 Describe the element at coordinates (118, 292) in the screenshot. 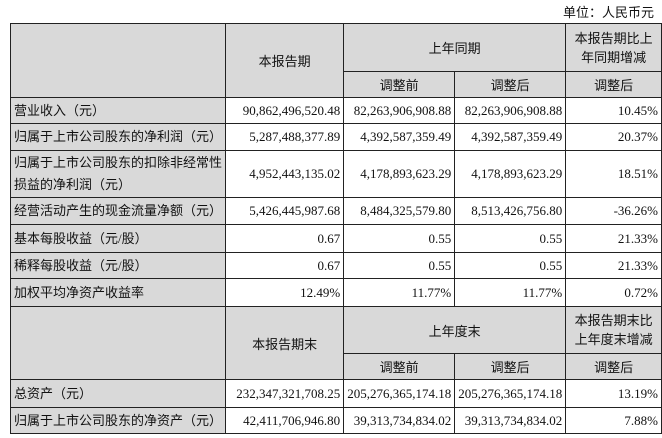

I see `row-label: 加权平均净资产收益率` at that location.